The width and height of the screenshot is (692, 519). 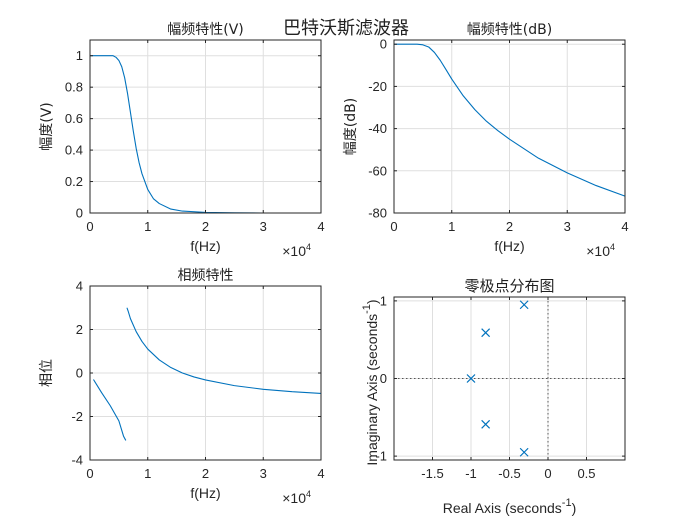 I want to click on y-tick-label: -1, so click(x=381, y=456).